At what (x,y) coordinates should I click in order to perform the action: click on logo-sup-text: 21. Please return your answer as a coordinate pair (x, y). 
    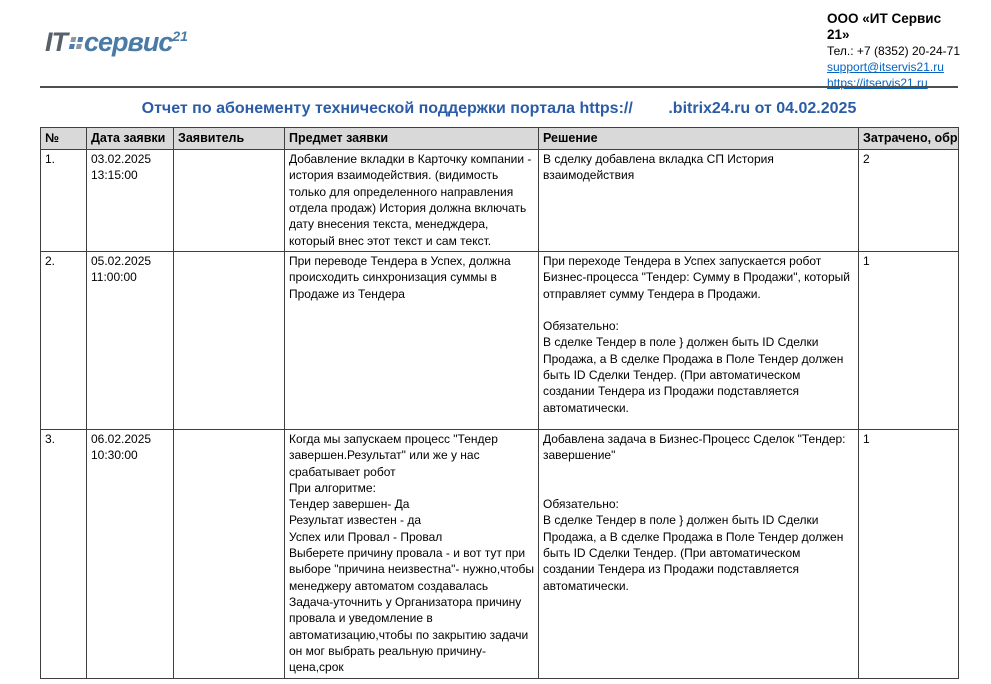
    Looking at the image, I should click on (180, 36).